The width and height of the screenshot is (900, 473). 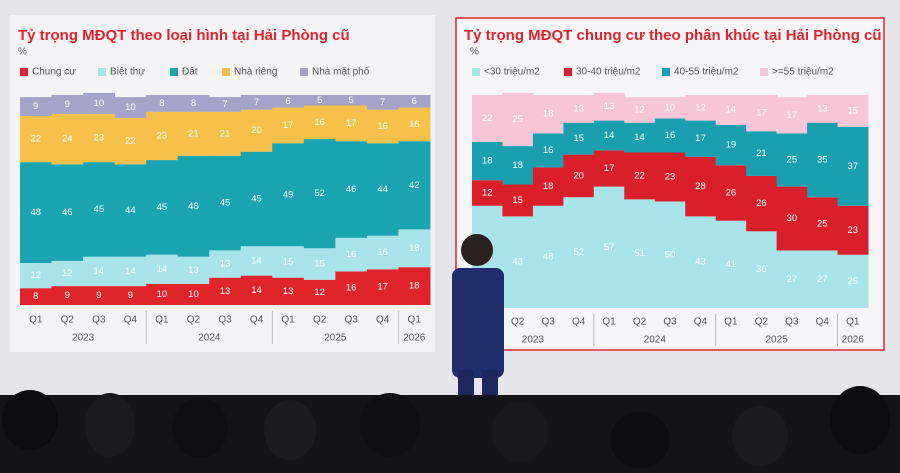 I want to click on x-group-label: 2024, so click(x=209, y=338).